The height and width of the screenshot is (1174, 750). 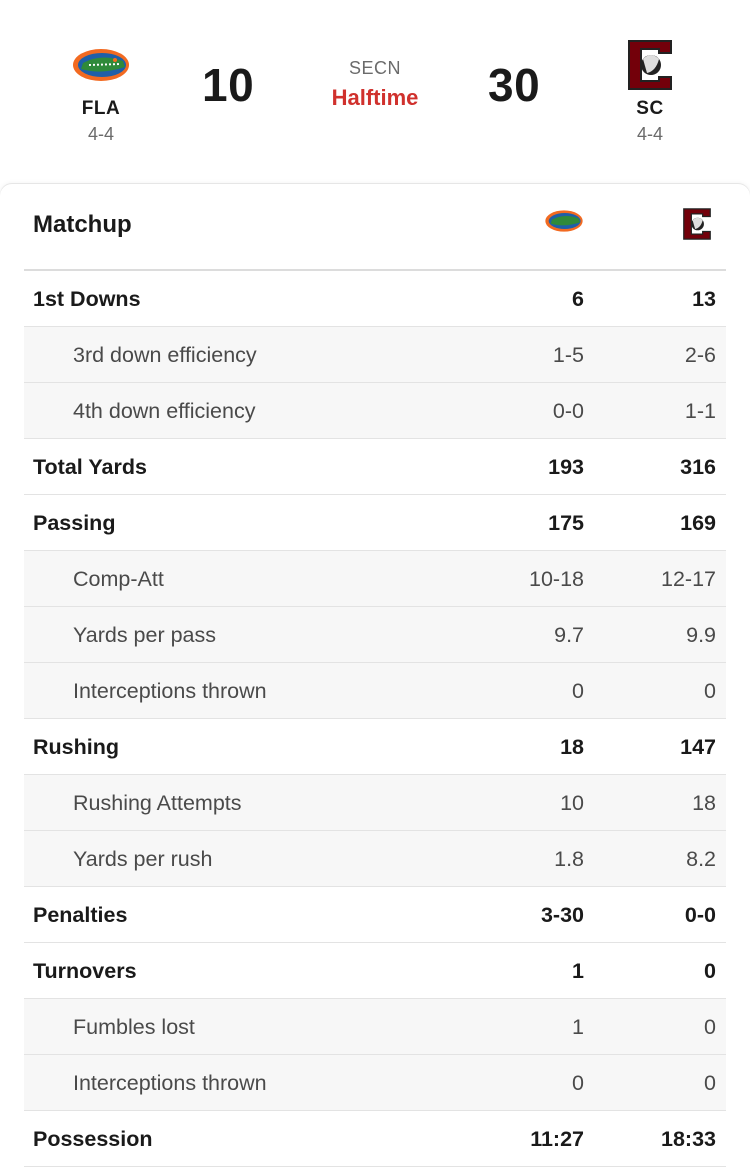 I want to click on stat-away-value: 10-18, so click(x=556, y=579).